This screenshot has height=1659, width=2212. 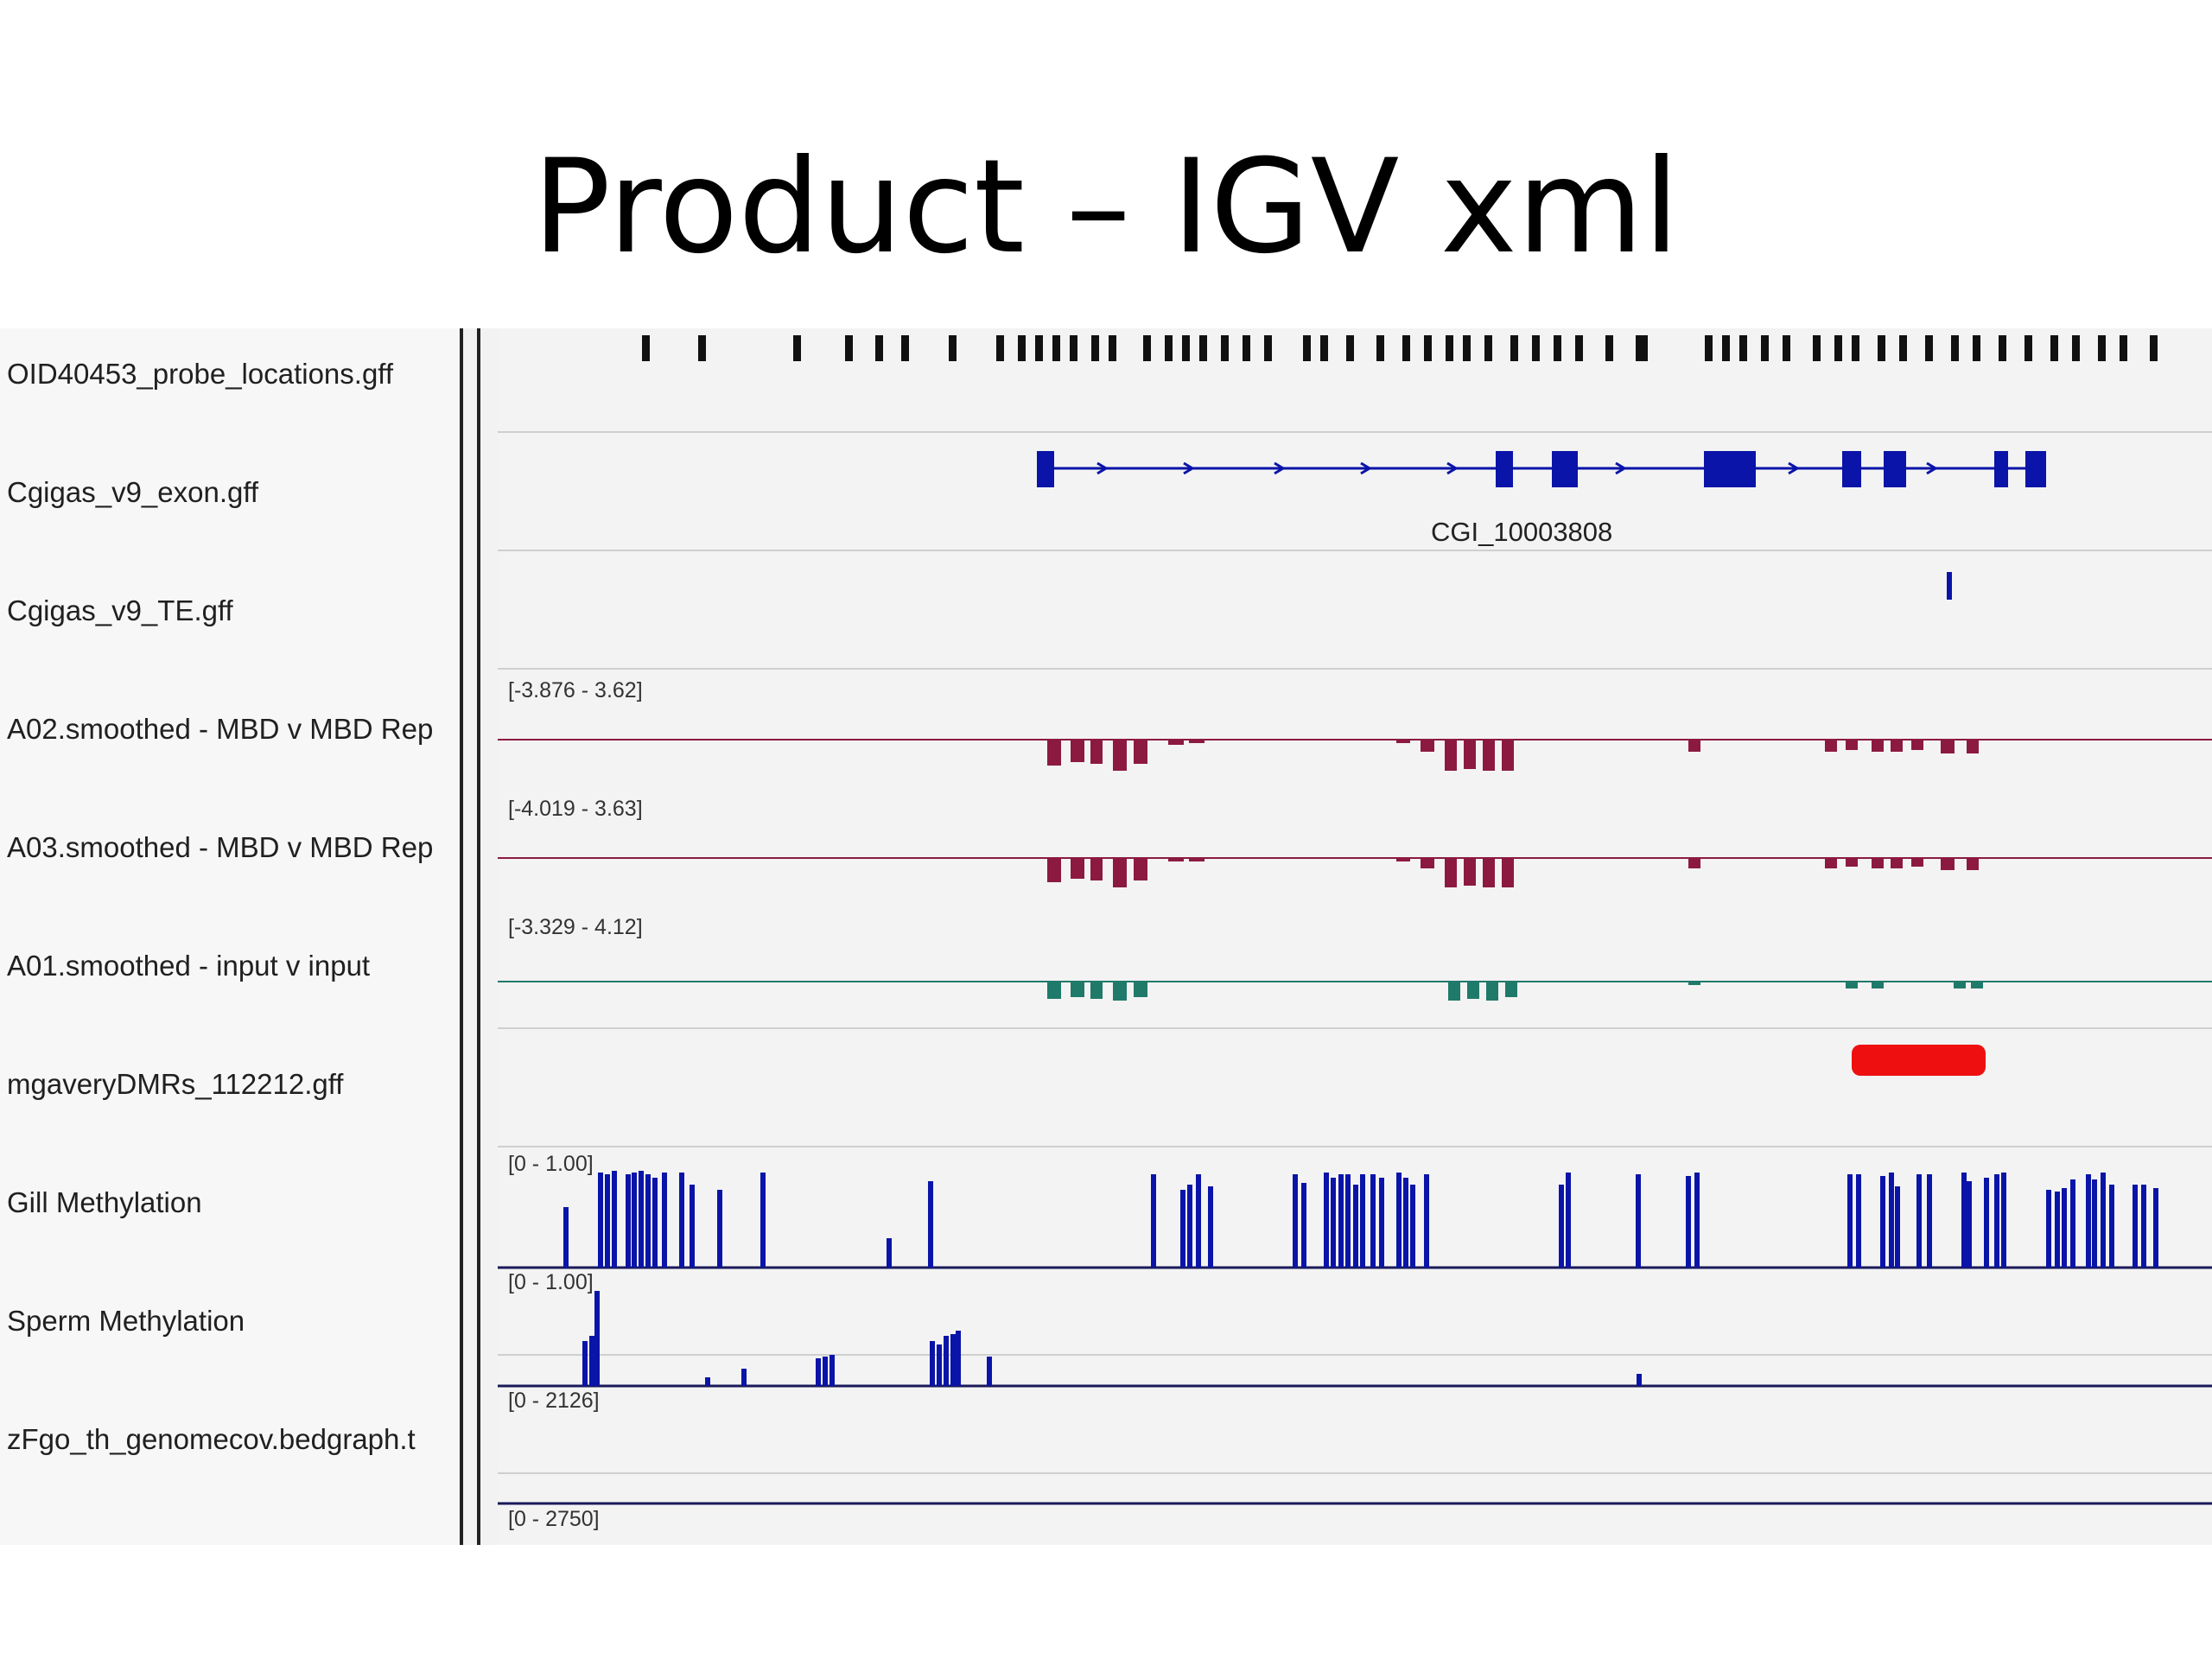 I want to click on track-name-sperm-methylation: Sperm Methylation, so click(x=126, y=1321).